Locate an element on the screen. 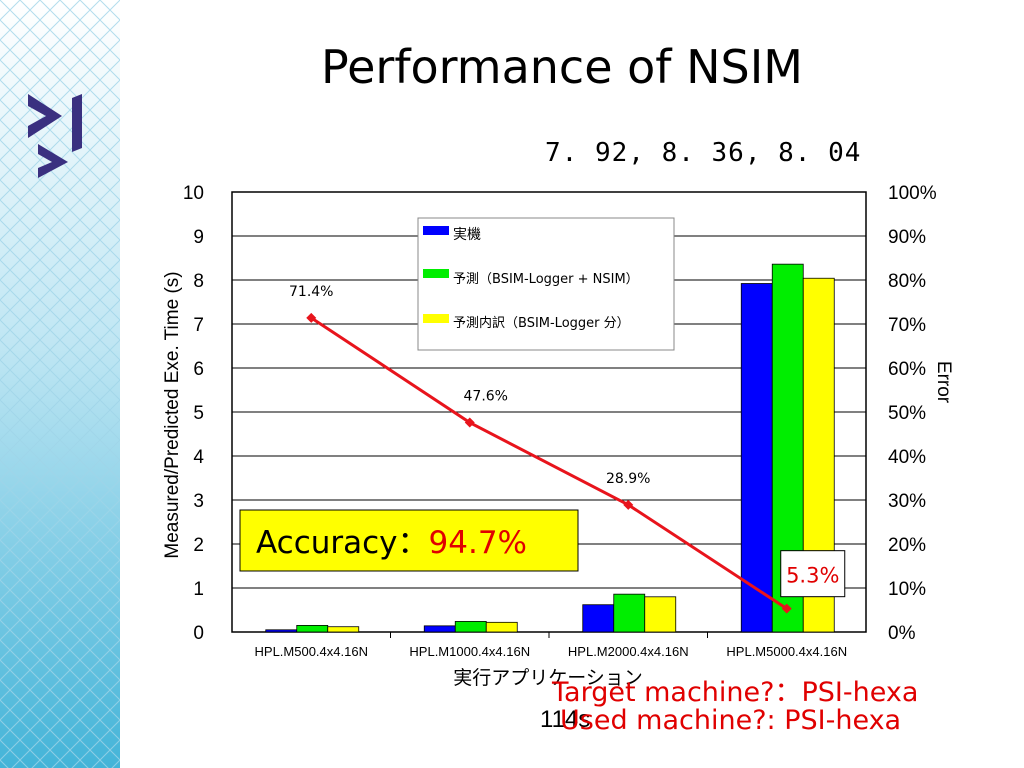  y-tick-label: 9 is located at coordinates (198, 237).